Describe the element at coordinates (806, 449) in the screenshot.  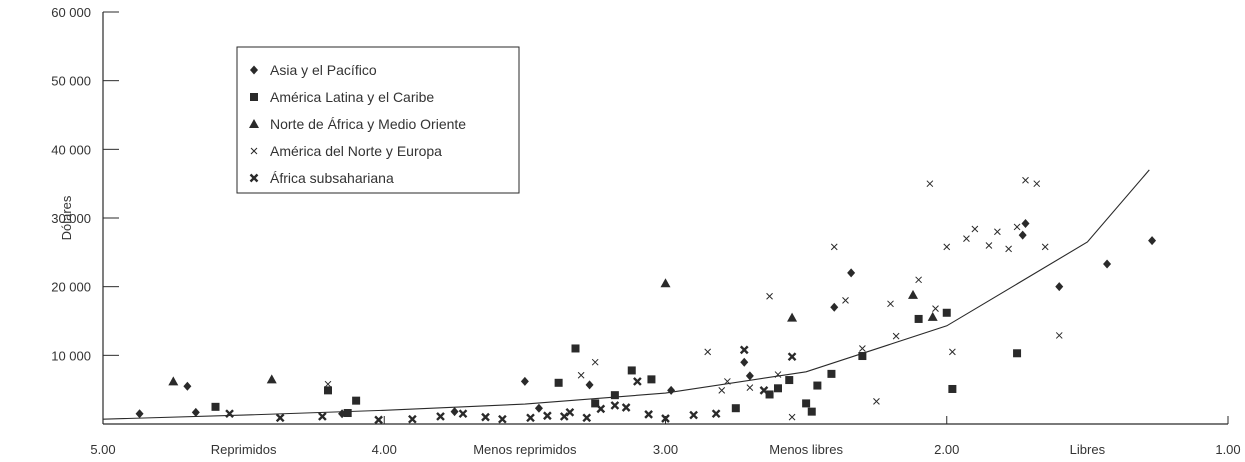
I see `x-category-label: Menos libres` at that location.